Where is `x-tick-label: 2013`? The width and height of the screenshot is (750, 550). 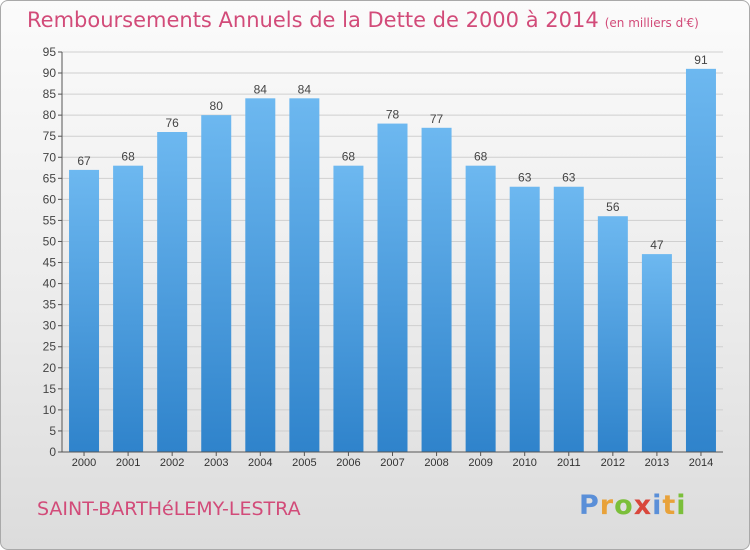 x-tick-label: 2013 is located at coordinates (657, 463).